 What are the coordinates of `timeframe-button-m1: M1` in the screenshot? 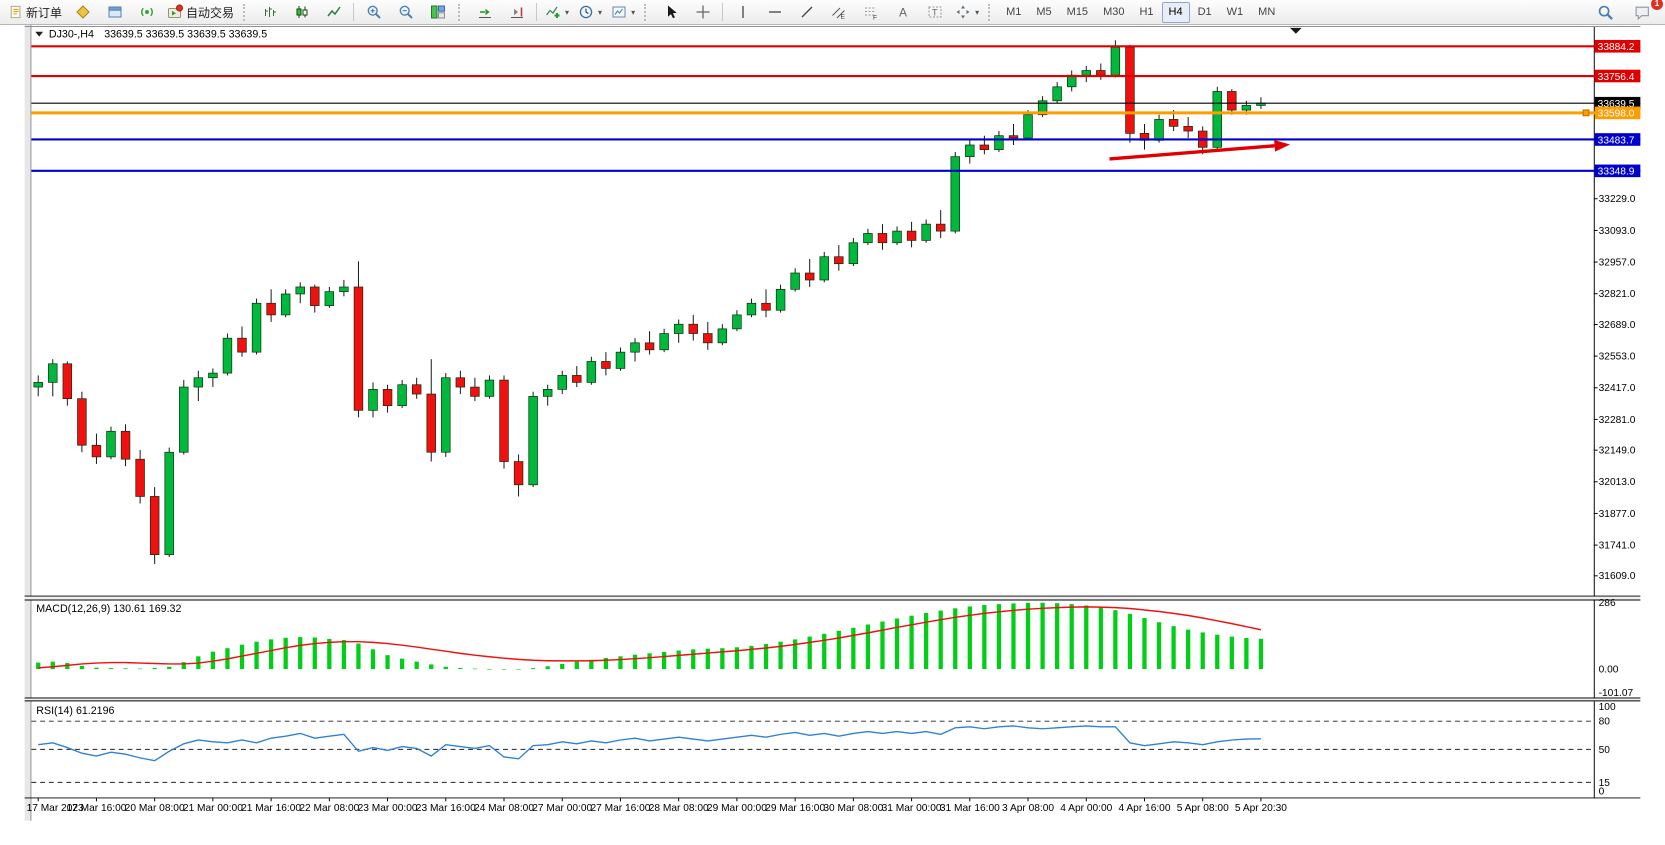 It's located at (1014, 12).